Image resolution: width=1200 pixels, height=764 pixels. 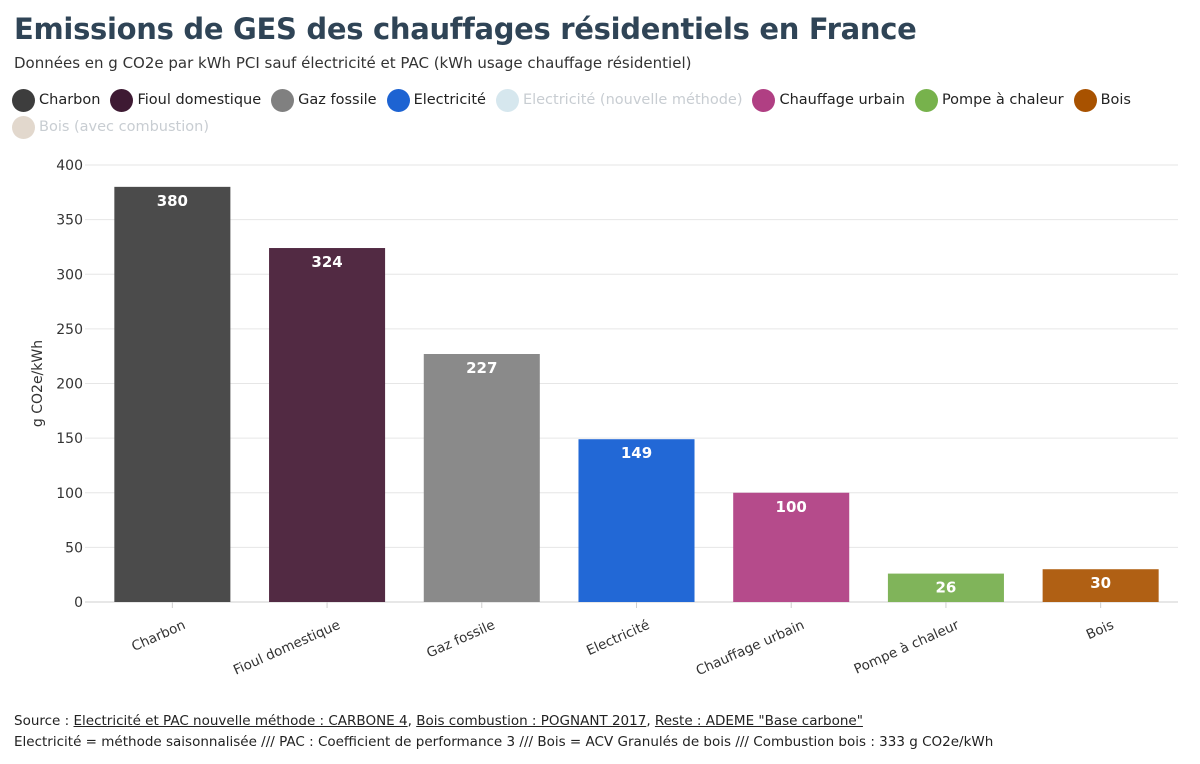 What do you see at coordinates (69, 494) in the screenshot?
I see `y-tick-label: 100` at bounding box center [69, 494].